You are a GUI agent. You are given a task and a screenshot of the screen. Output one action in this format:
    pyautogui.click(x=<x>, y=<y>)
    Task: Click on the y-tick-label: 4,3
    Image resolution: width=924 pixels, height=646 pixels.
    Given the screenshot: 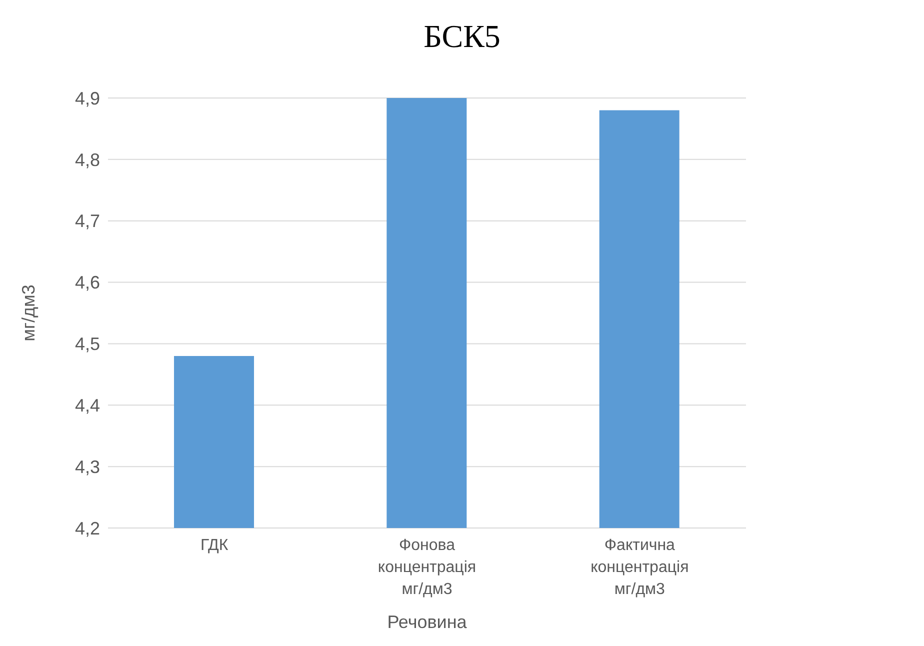 What is the action you would take?
    pyautogui.click(x=87, y=466)
    